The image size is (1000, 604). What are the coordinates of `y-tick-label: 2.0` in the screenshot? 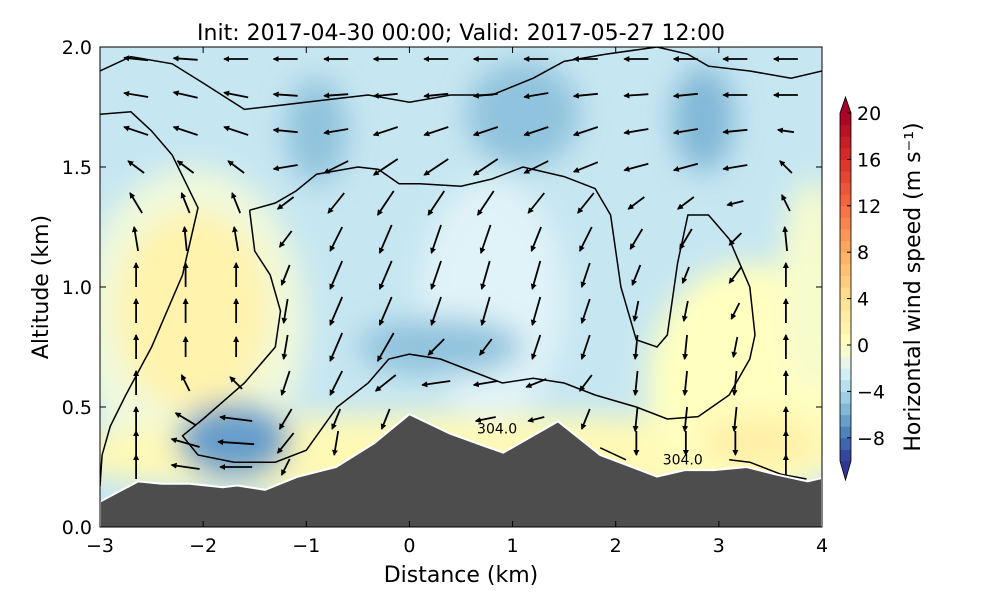 It's located at (77, 48).